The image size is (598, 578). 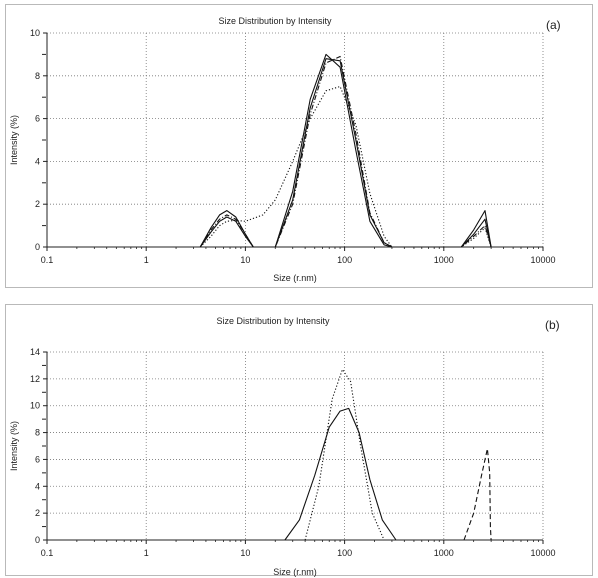 What do you see at coordinates (553, 25) in the screenshot?
I see `panel-label: (a)` at bounding box center [553, 25].